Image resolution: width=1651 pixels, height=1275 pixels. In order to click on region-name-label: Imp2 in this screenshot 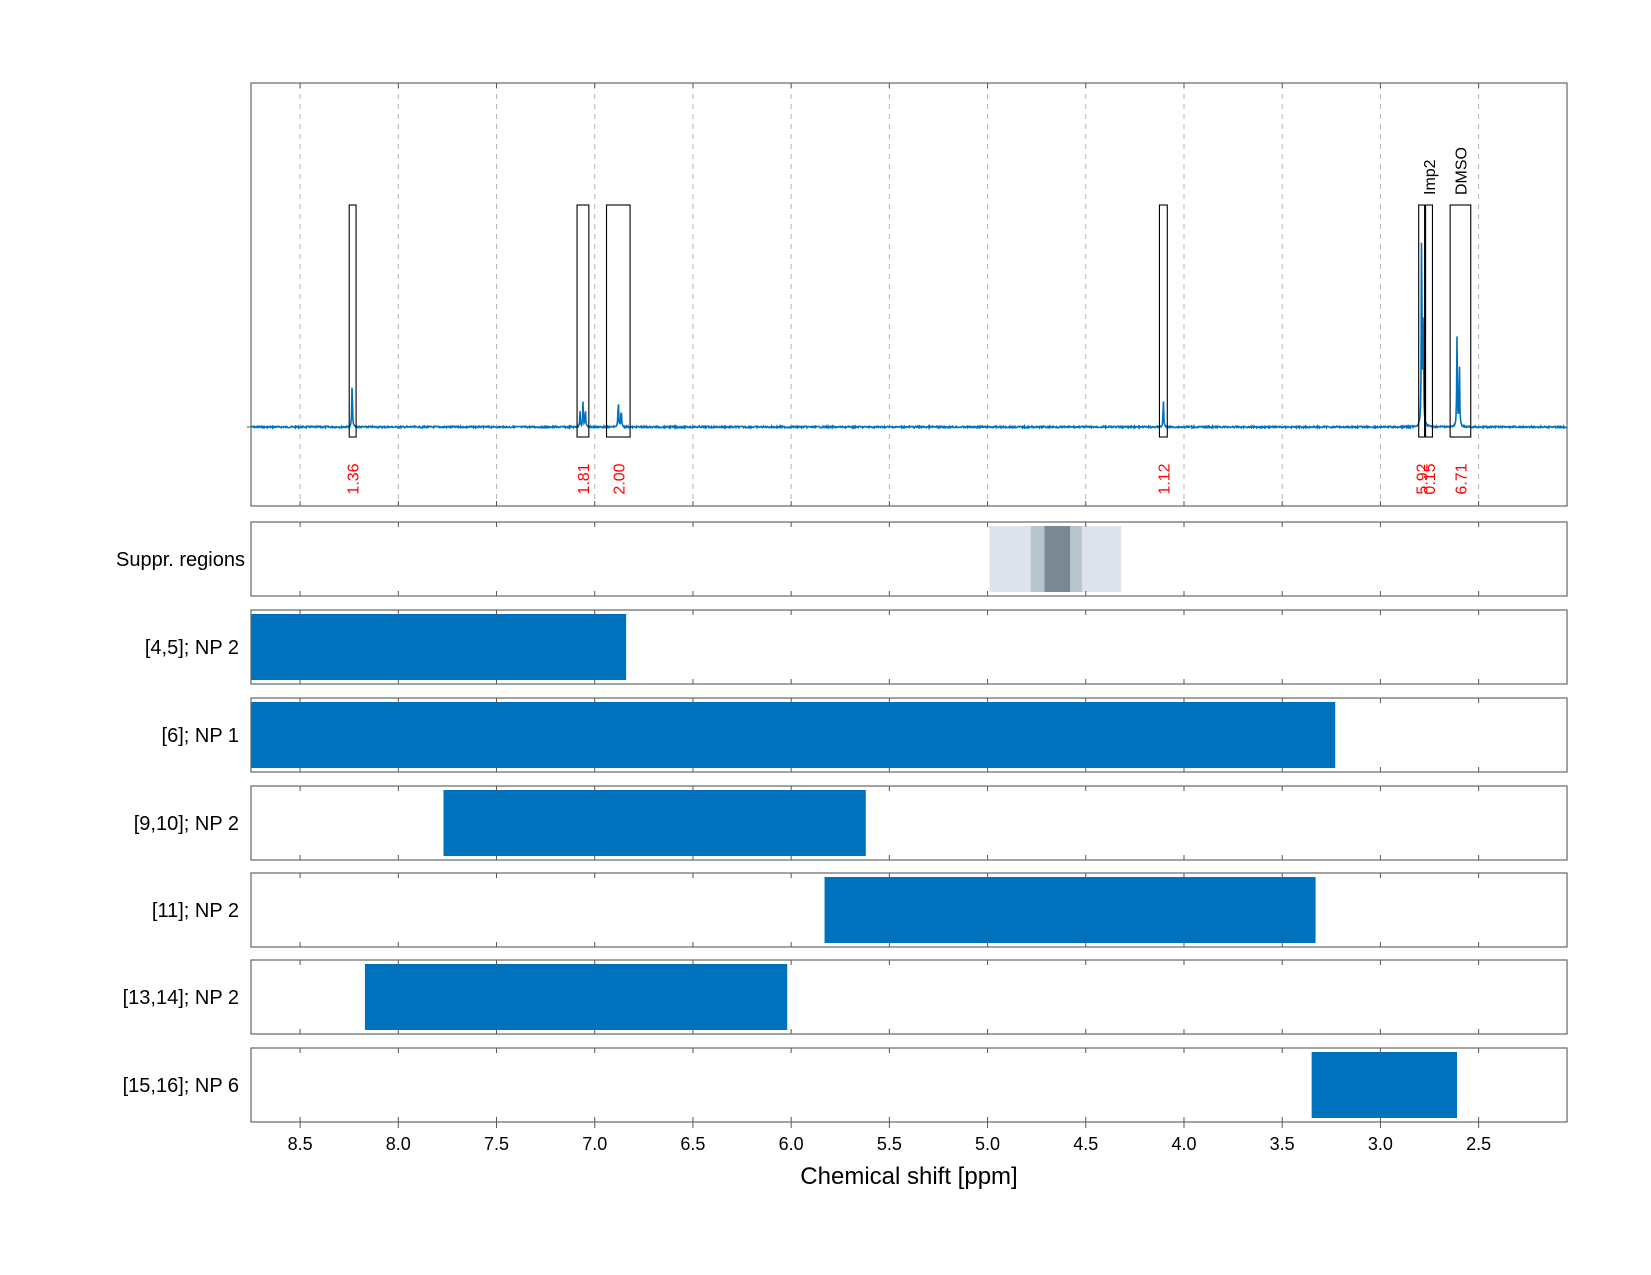, I will do `click(1430, 177)`.